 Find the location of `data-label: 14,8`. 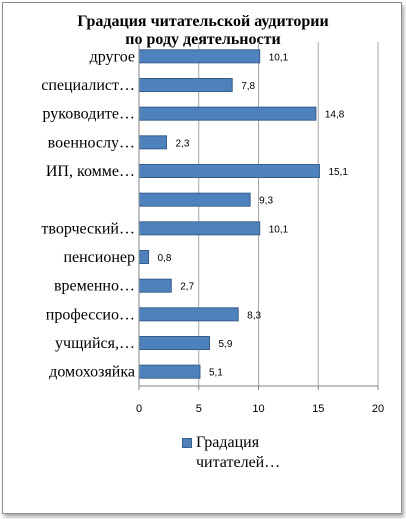

data-label: 14,8 is located at coordinates (335, 115).